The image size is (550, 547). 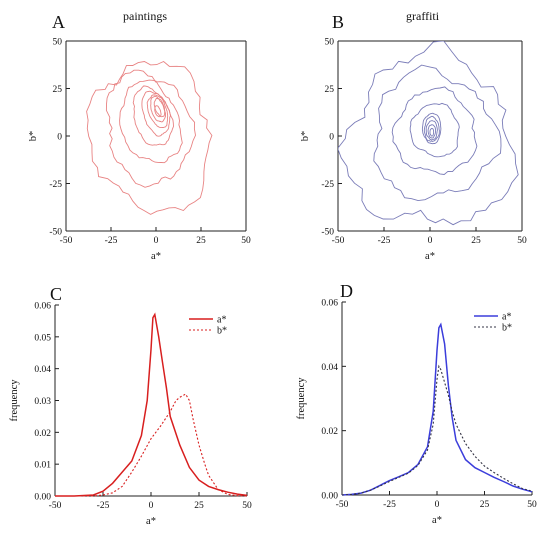 What do you see at coordinates (423, 16) in the screenshot?
I see `panel-title-graffiti: graffiti` at bounding box center [423, 16].